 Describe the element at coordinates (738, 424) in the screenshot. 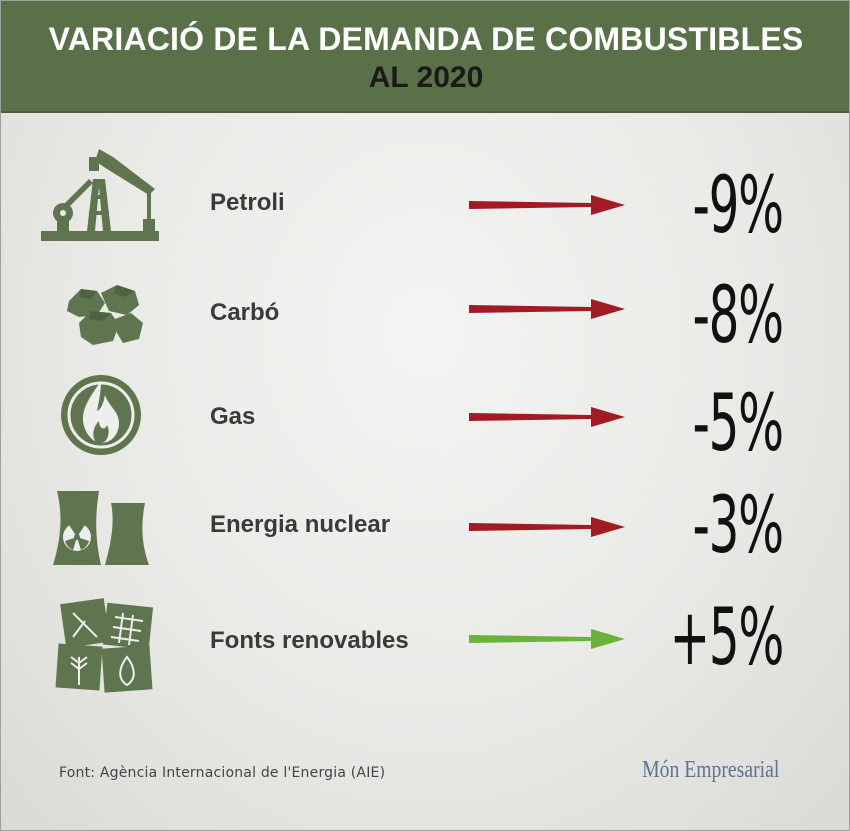

I see `variation-value: -5%` at that location.